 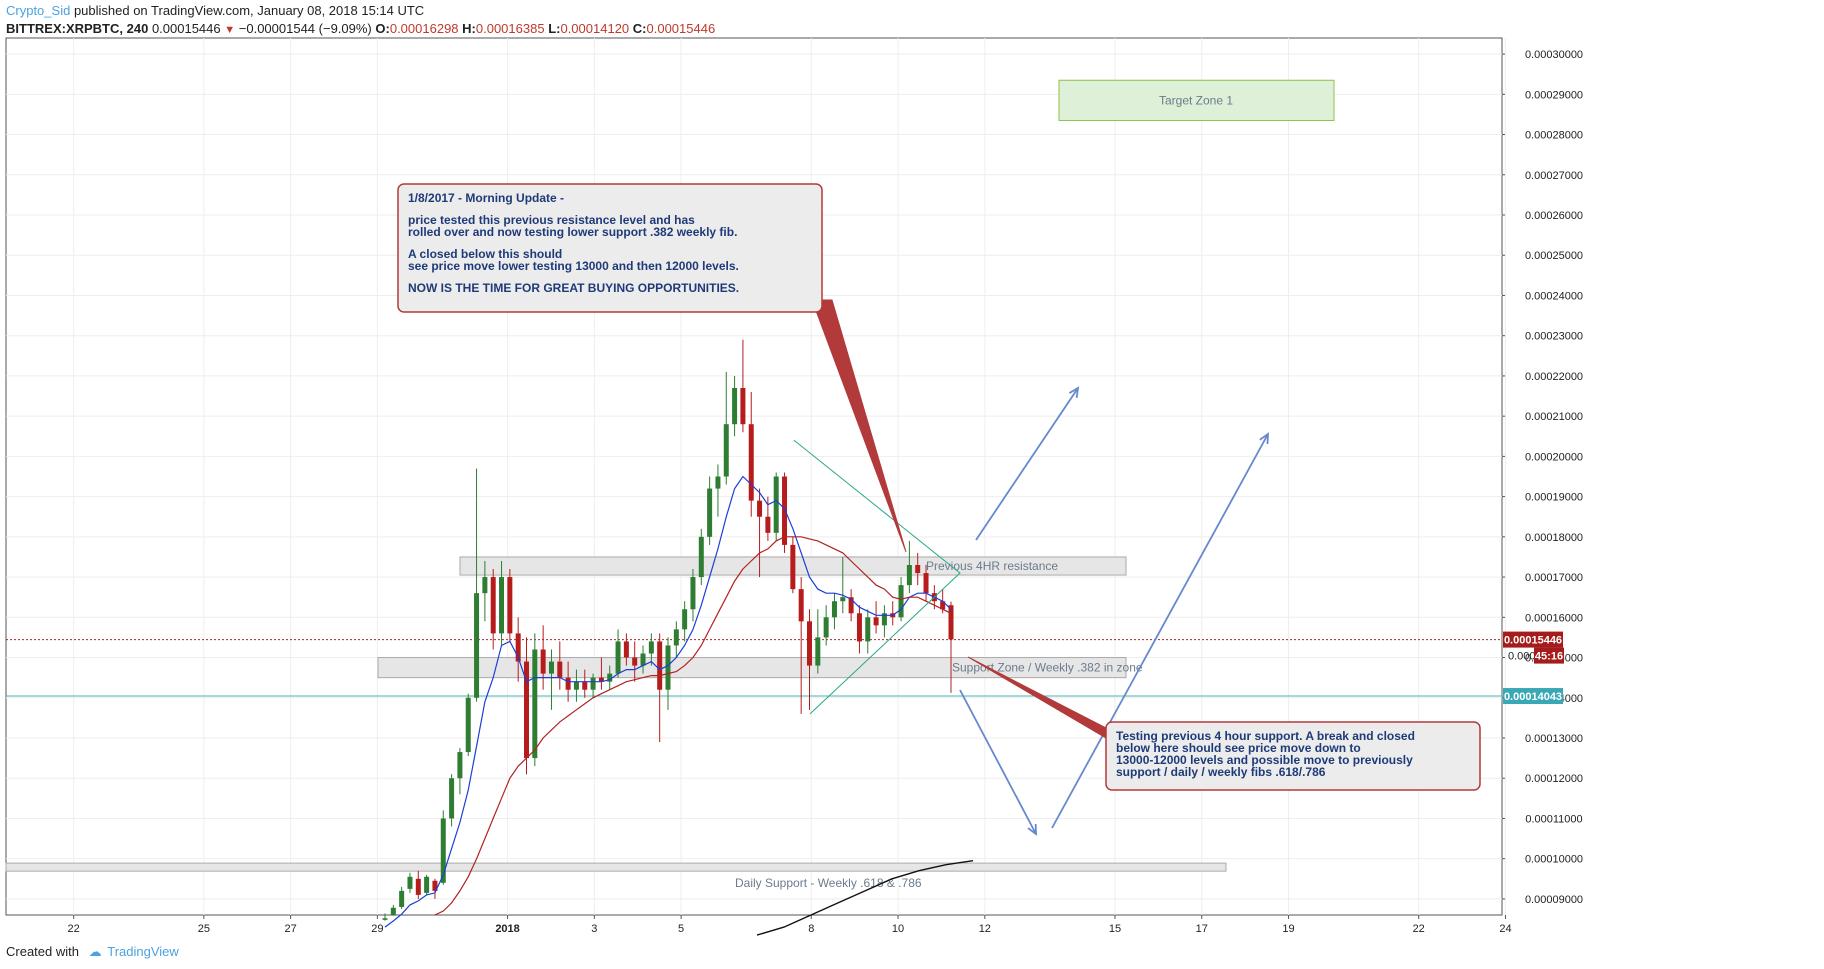 I want to click on ema-fast-line, so click(x=668, y=701).